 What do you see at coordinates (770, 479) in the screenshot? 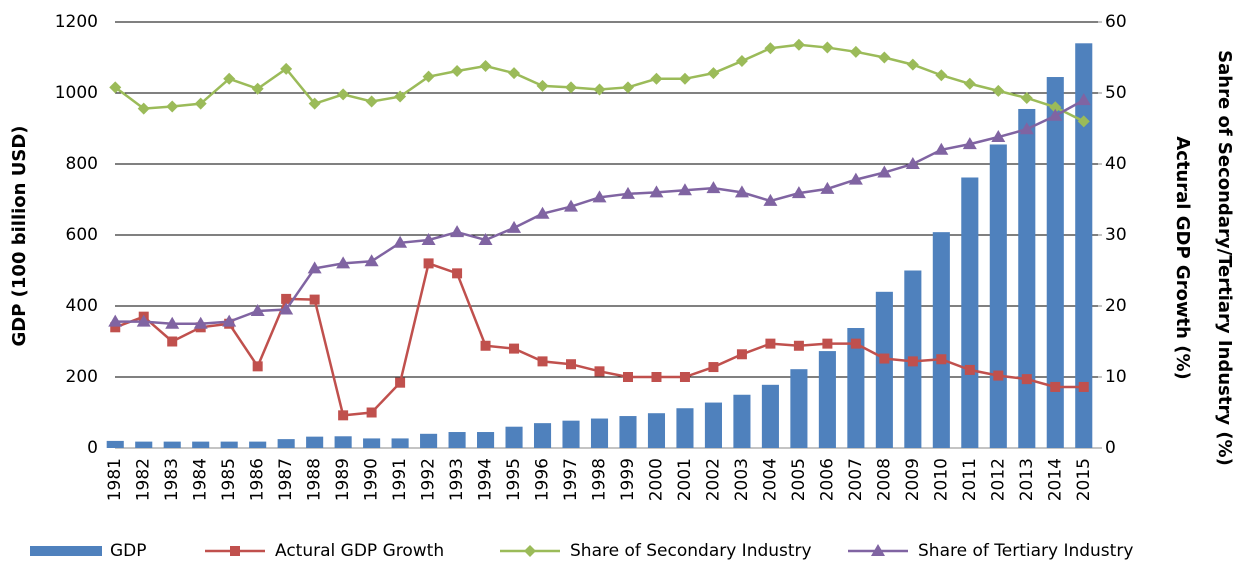
I see `x-tick-label: 2004` at bounding box center [770, 479].